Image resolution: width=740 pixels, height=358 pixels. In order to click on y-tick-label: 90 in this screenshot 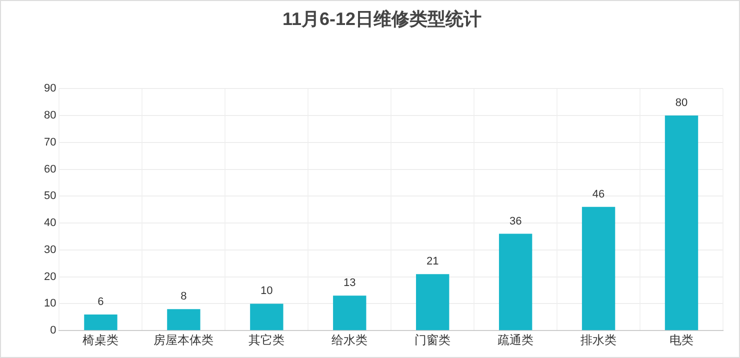, I will do `click(50, 88)`.